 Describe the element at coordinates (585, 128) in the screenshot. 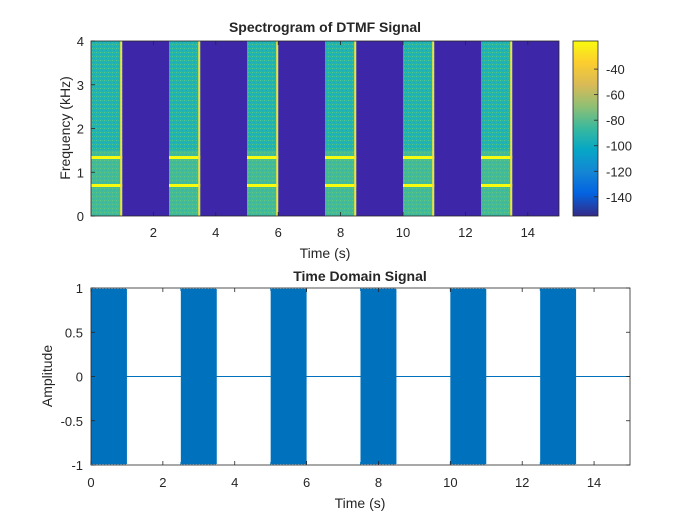

I see `colorbar-gradient` at that location.